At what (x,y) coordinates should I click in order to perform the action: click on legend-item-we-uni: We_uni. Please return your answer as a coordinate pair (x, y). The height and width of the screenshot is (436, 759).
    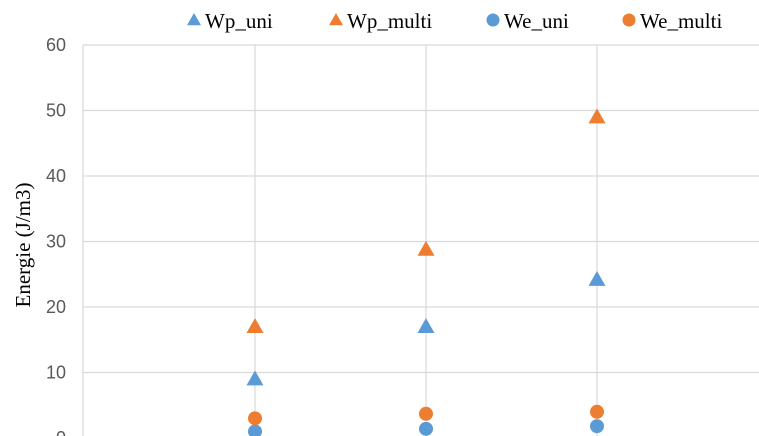
    Looking at the image, I should click on (527, 21).